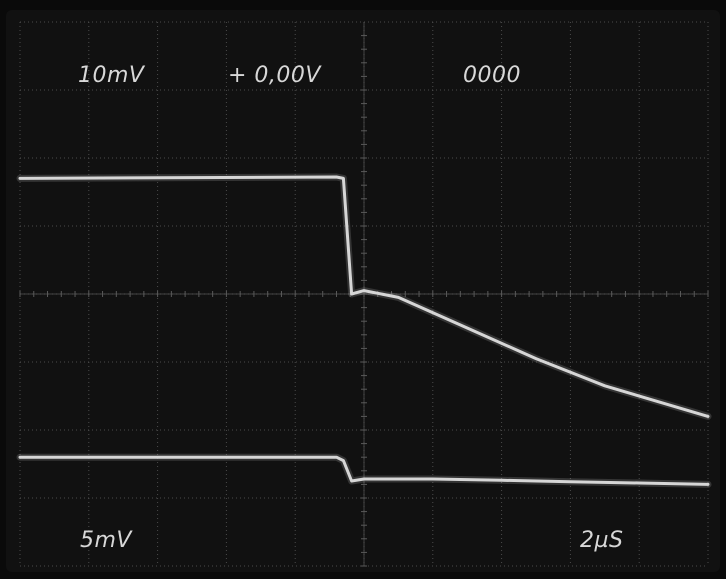 This screenshot has width=726, height=579. What do you see at coordinates (601, 540) in the screenshot?
I see `timebase-readout: 2µS` at bounding box center [601, 540].